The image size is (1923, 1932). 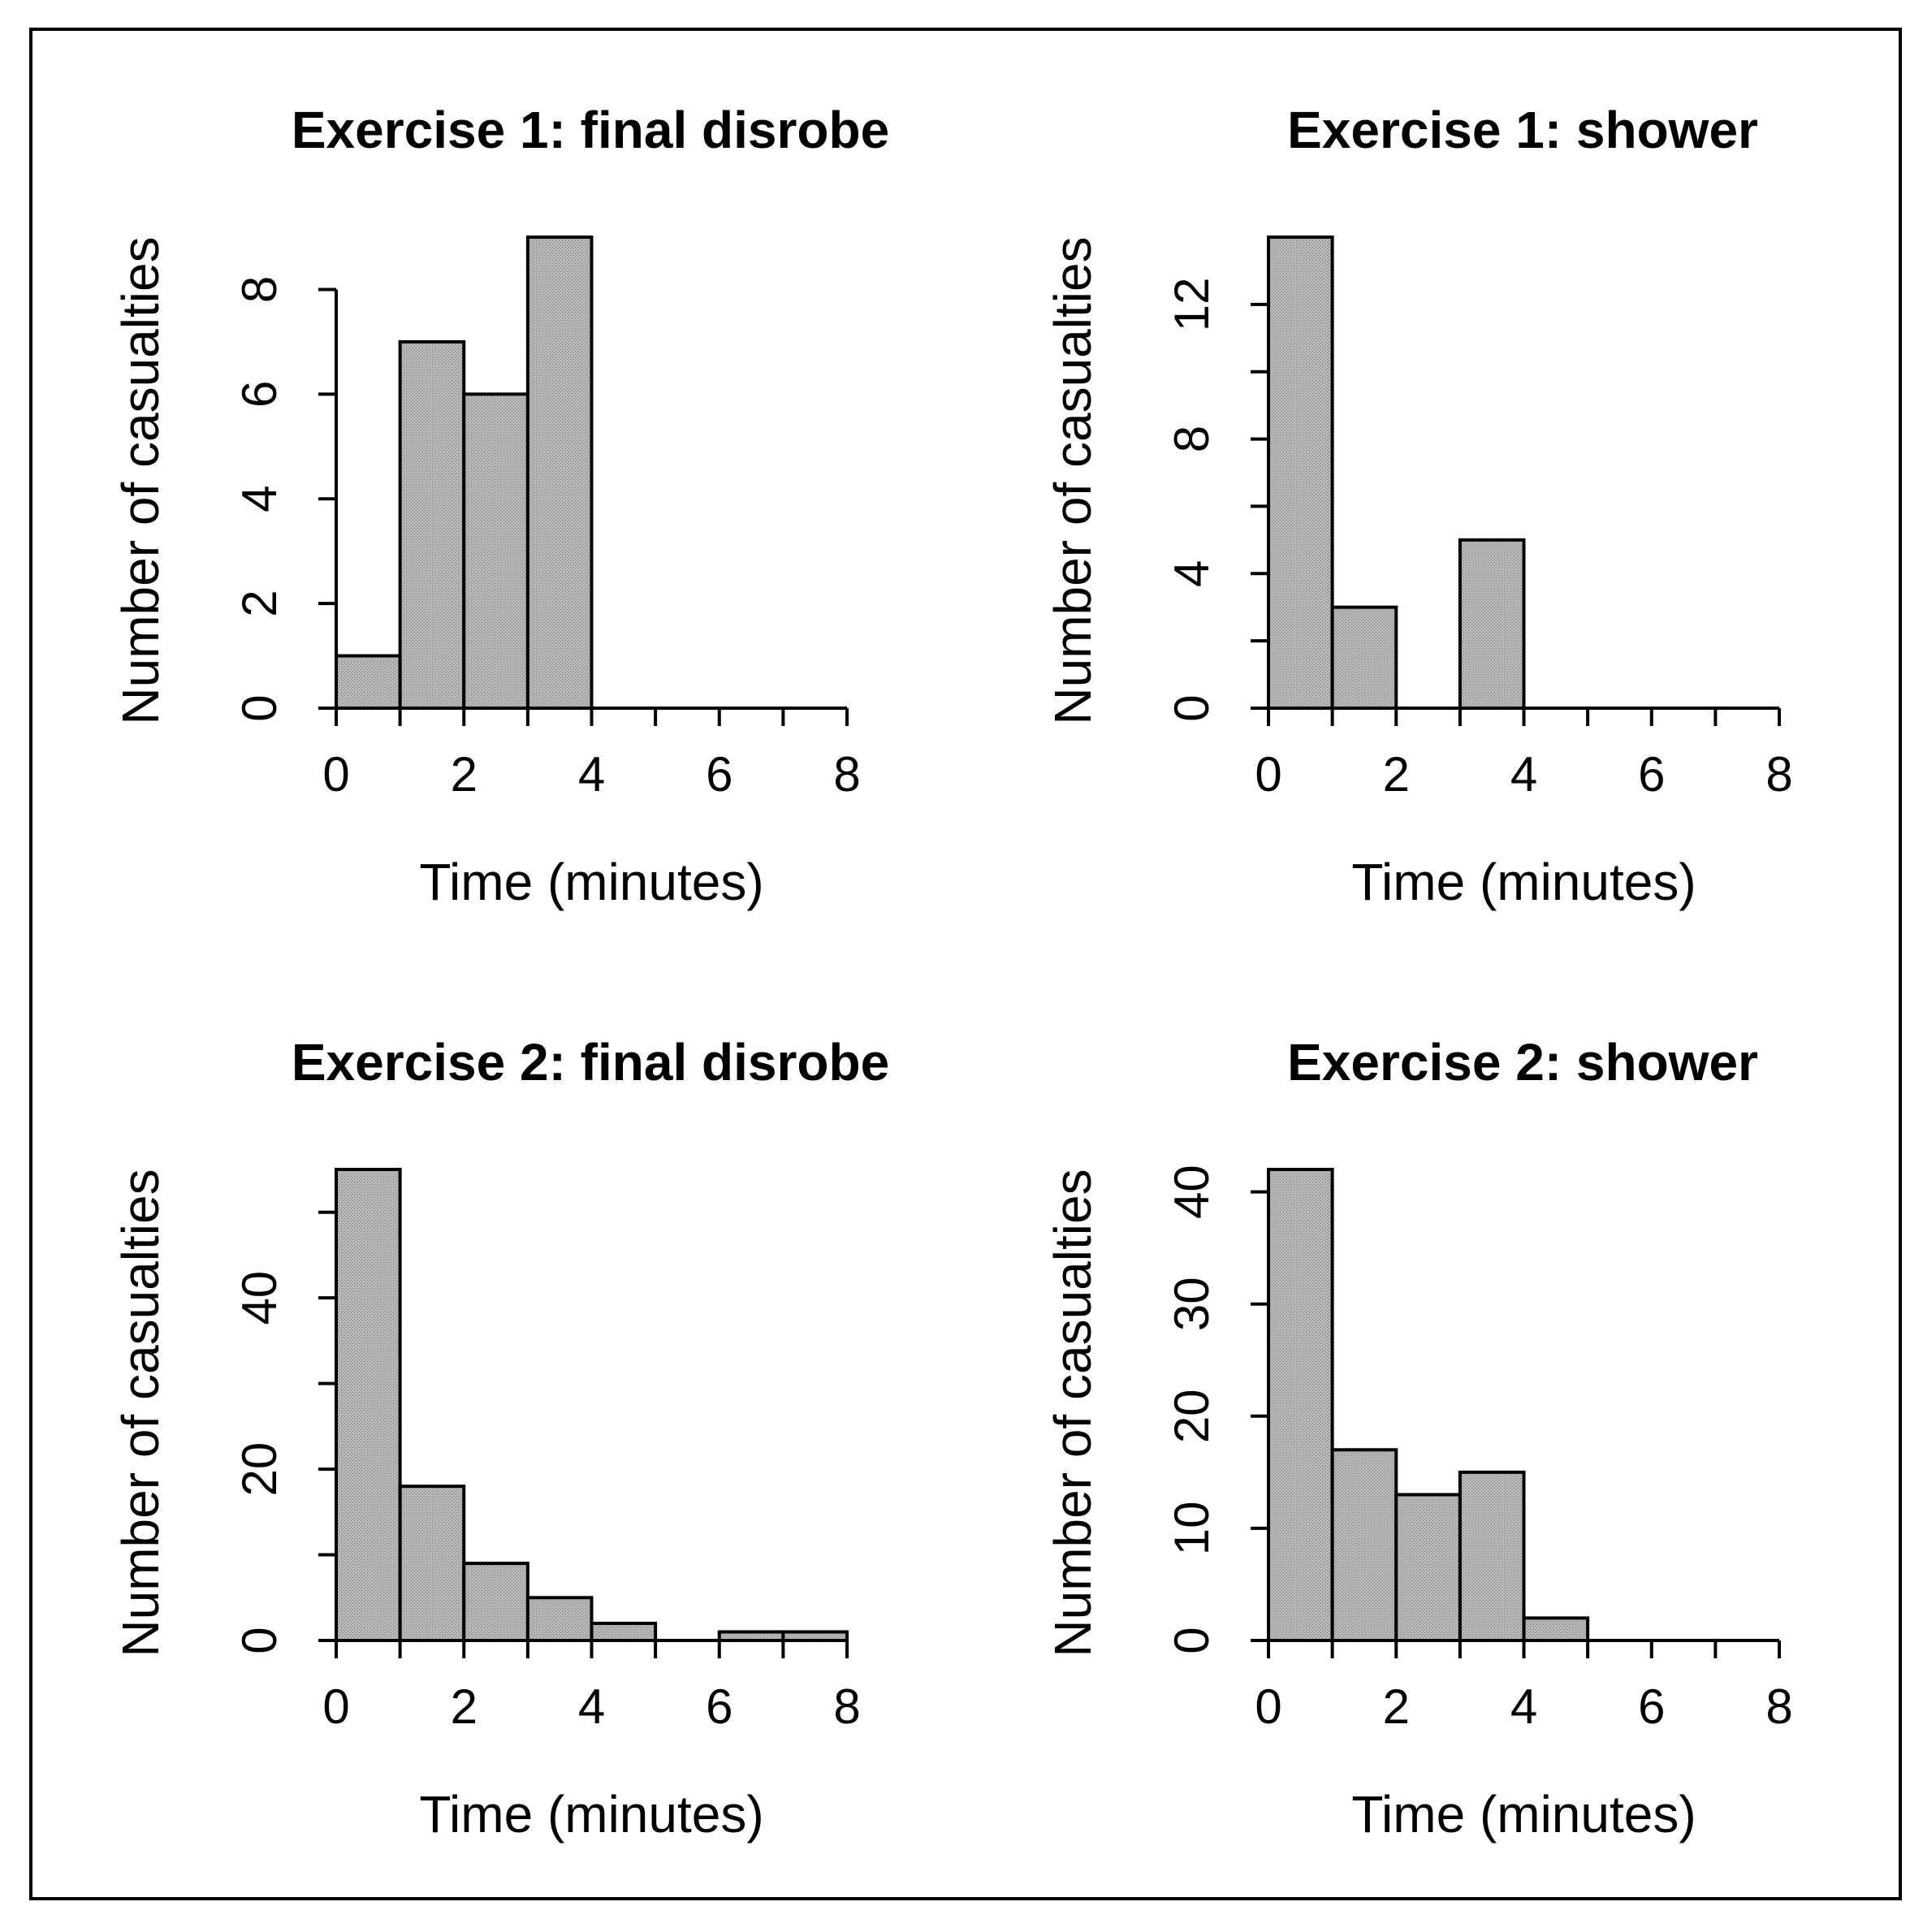 I want to click on x-tick-label-ex2-disrobe-6: 6, so click(x=719, y=1707).